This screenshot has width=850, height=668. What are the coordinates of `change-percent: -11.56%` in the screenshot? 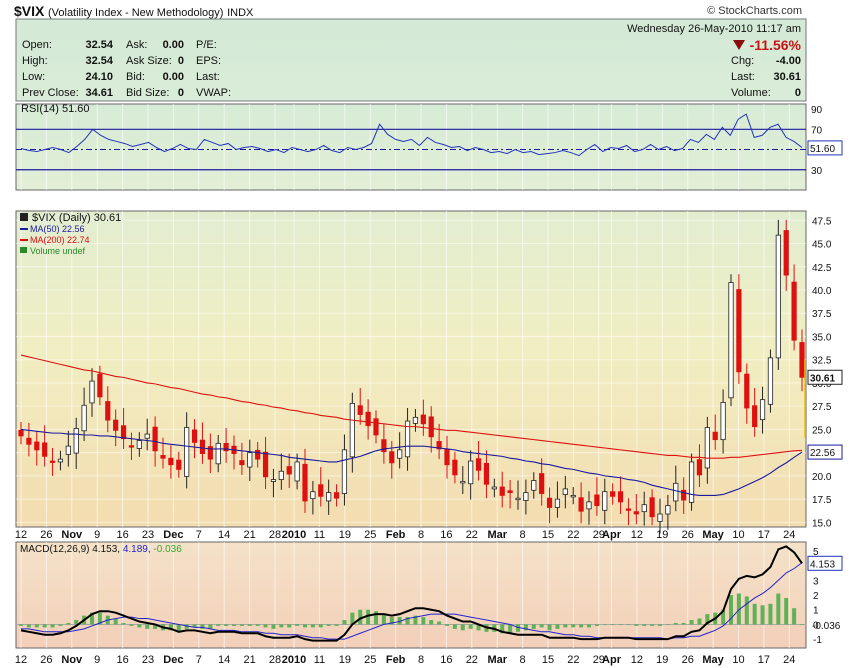 It's located at (776, 45).